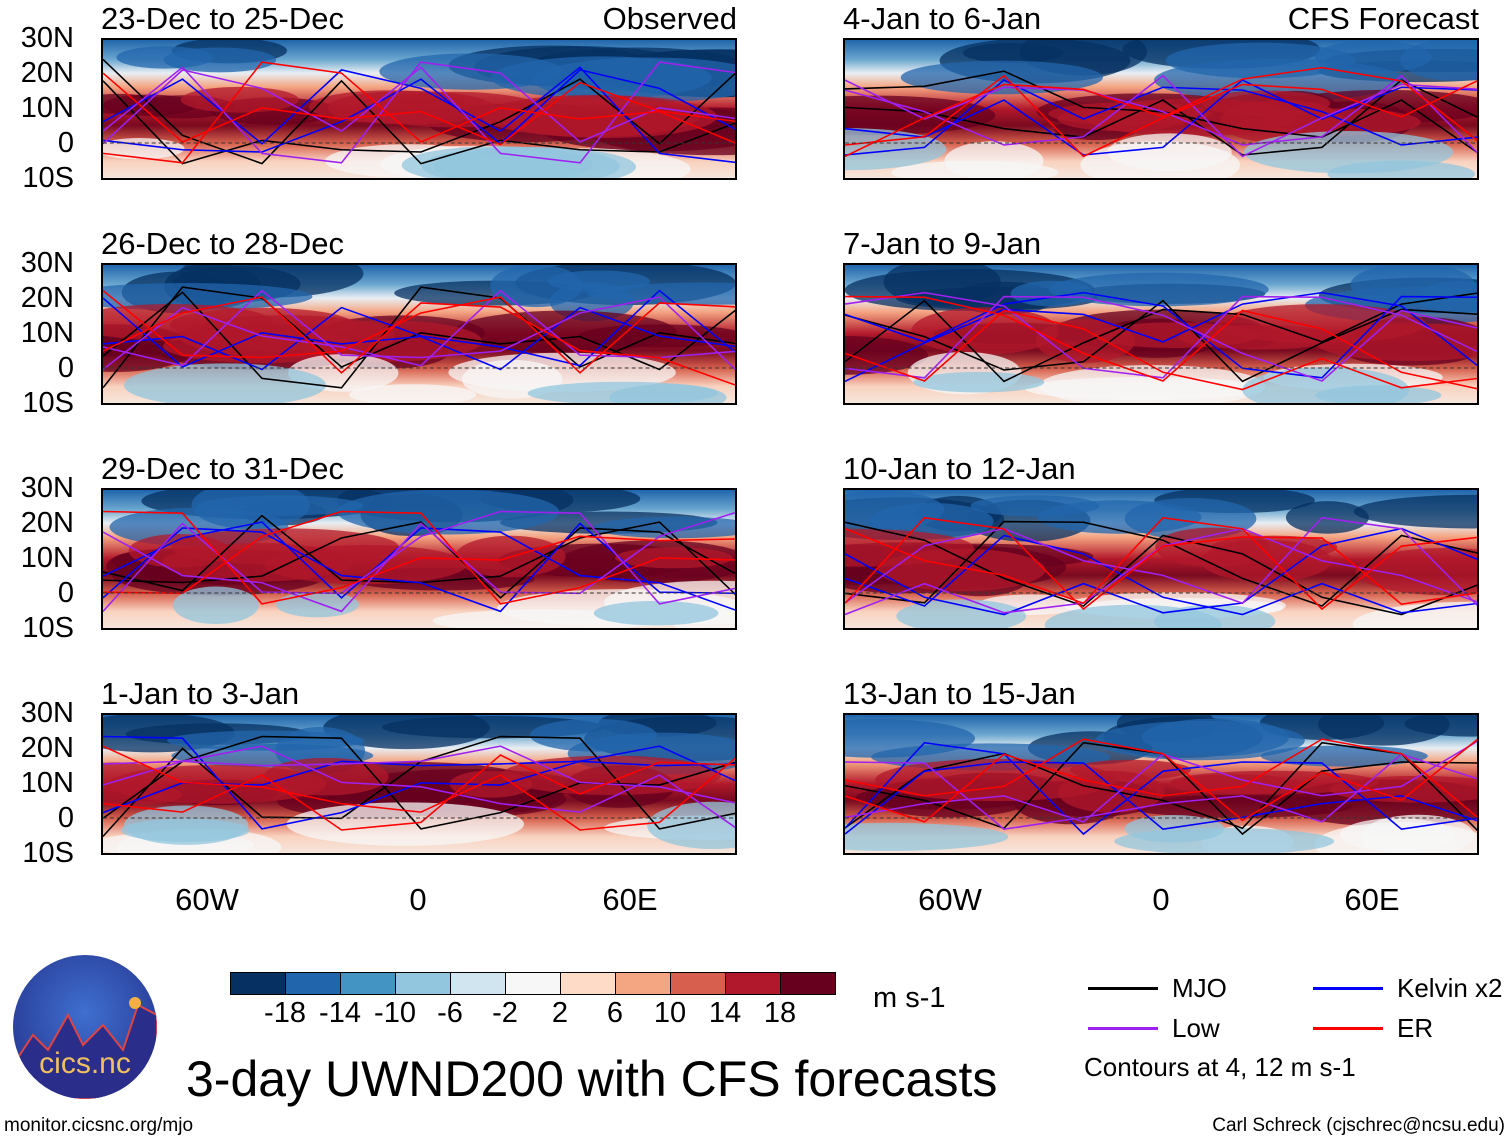 The image size is (1510, 1142). Describe the element at coordinates (395, 1013) in the screenshot. I see `colorbar-label: -10` at that location.